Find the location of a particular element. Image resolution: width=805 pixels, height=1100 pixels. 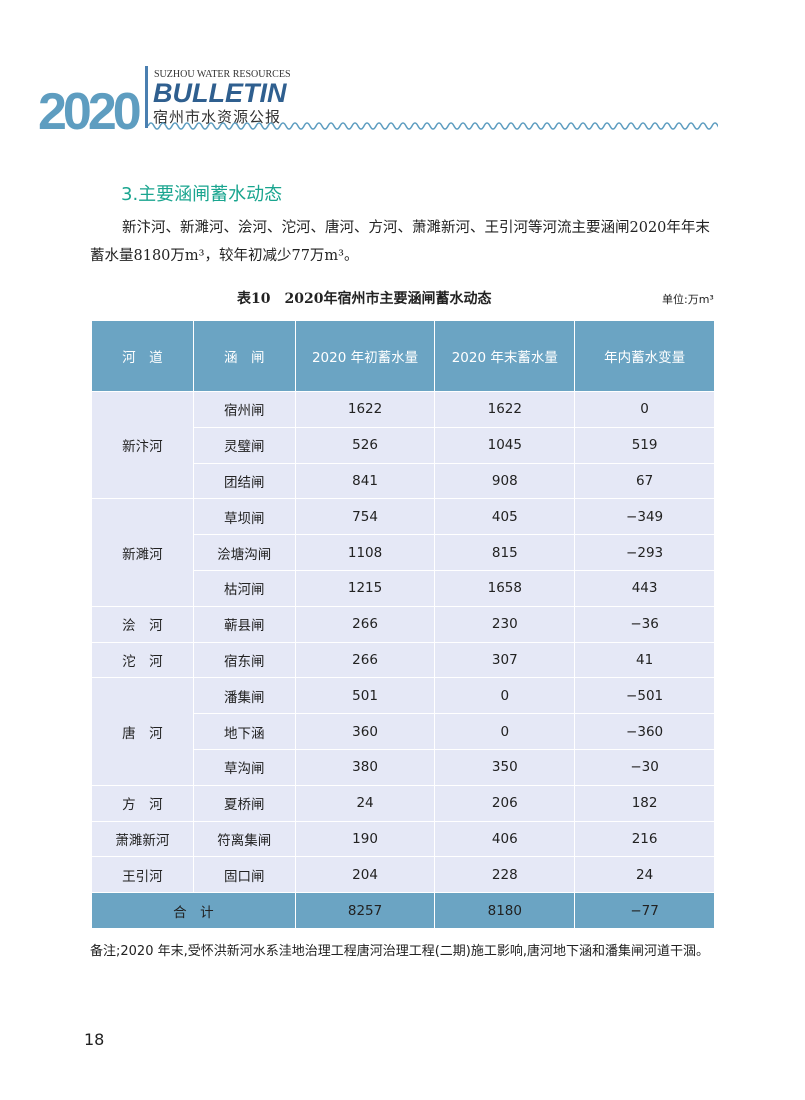

gate-cell: 固口闸 is located at coordinates (244, 875).